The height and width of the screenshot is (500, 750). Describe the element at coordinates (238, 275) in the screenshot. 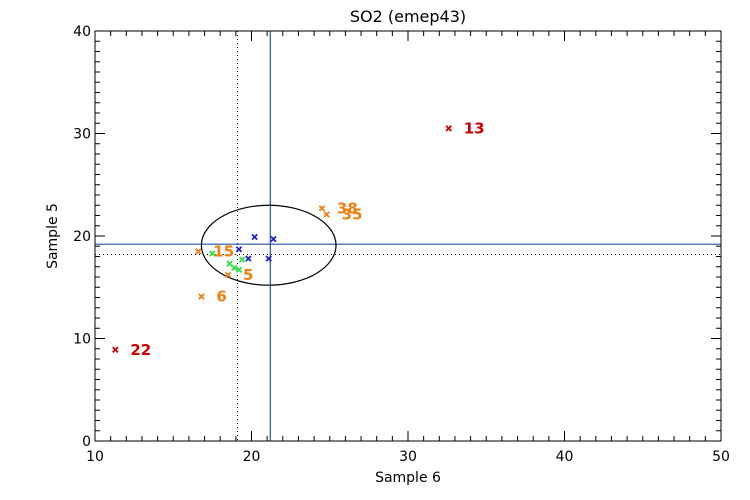

I see `data-point-orange: 5` at that location.